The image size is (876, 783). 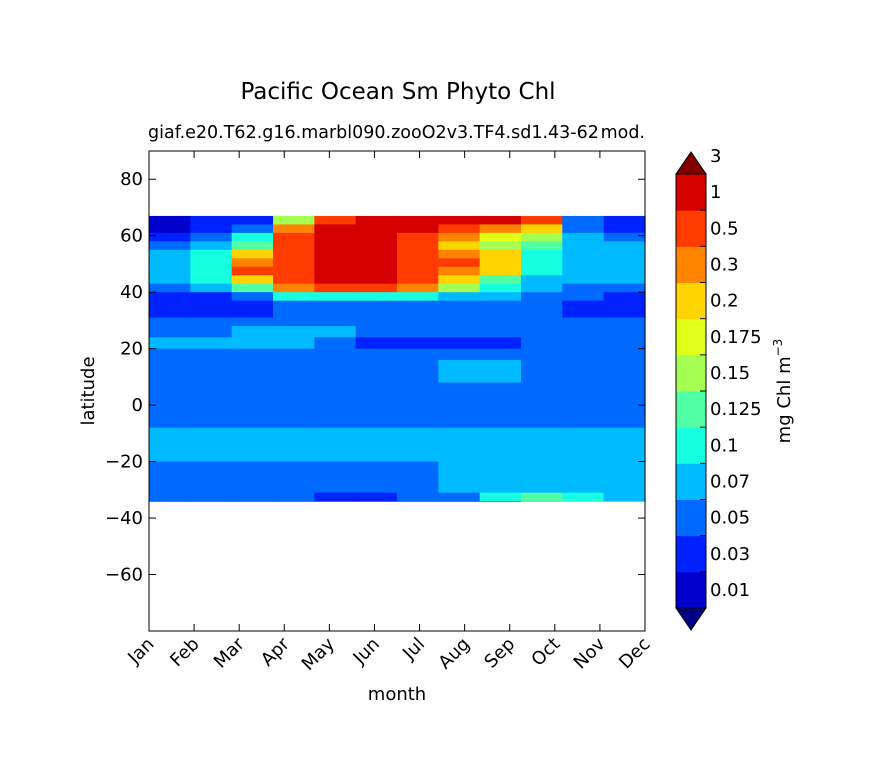 I want to click on colorbar-label: mg Chl m−3, so click(x=783, y=391).